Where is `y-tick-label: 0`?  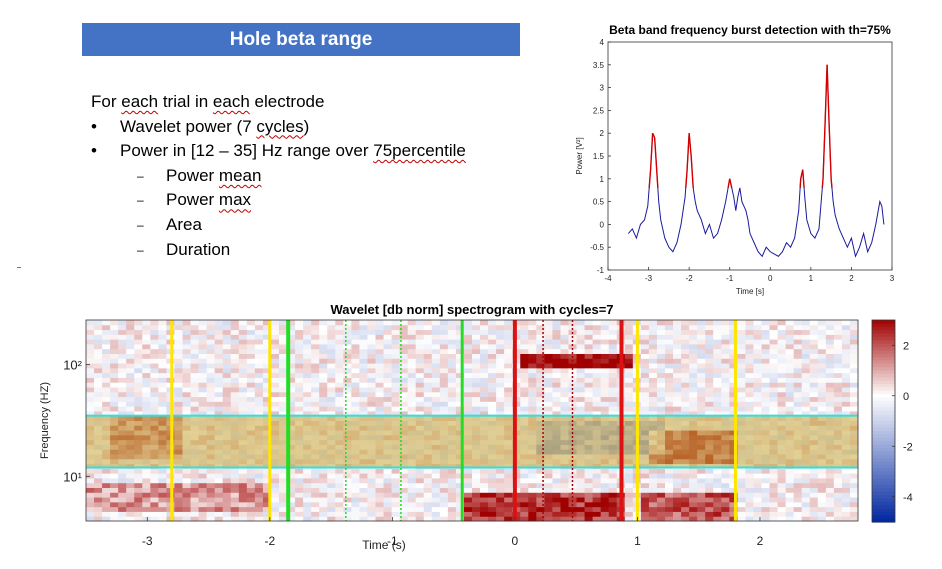 y-tick-label: 0 is located at coordinates (602, 224).